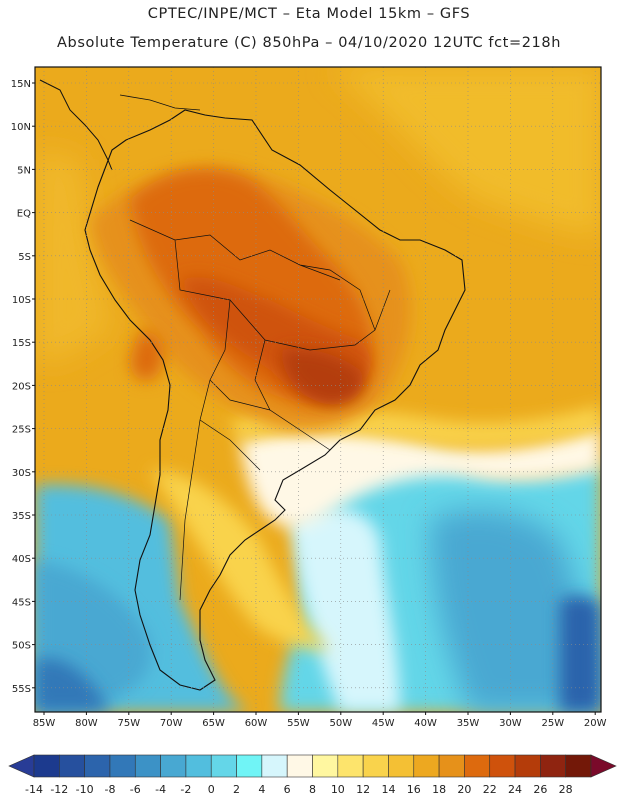  Describe the element at coordinates (24, 257) in the screenshot. I see `lat-label: 5S` at that location.